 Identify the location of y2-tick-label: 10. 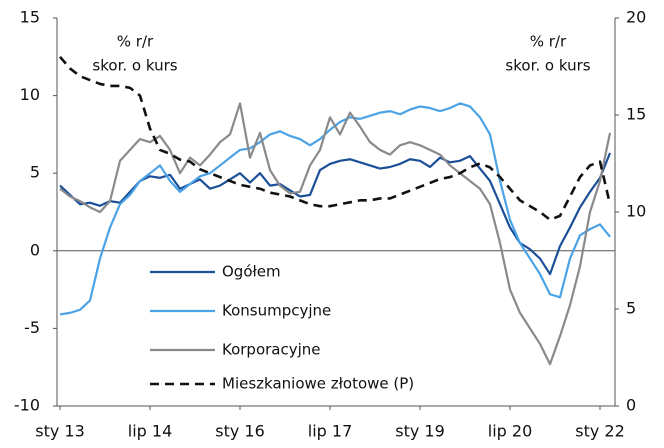
(636, 211).